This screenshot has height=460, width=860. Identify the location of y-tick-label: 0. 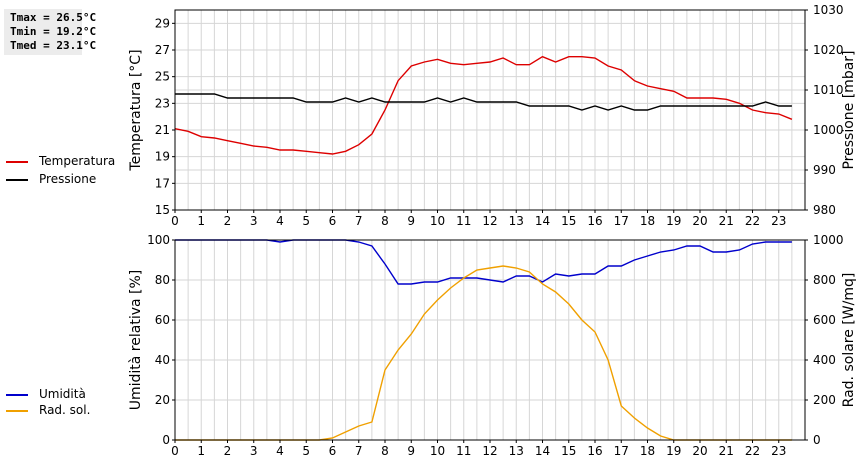
(166, 440).